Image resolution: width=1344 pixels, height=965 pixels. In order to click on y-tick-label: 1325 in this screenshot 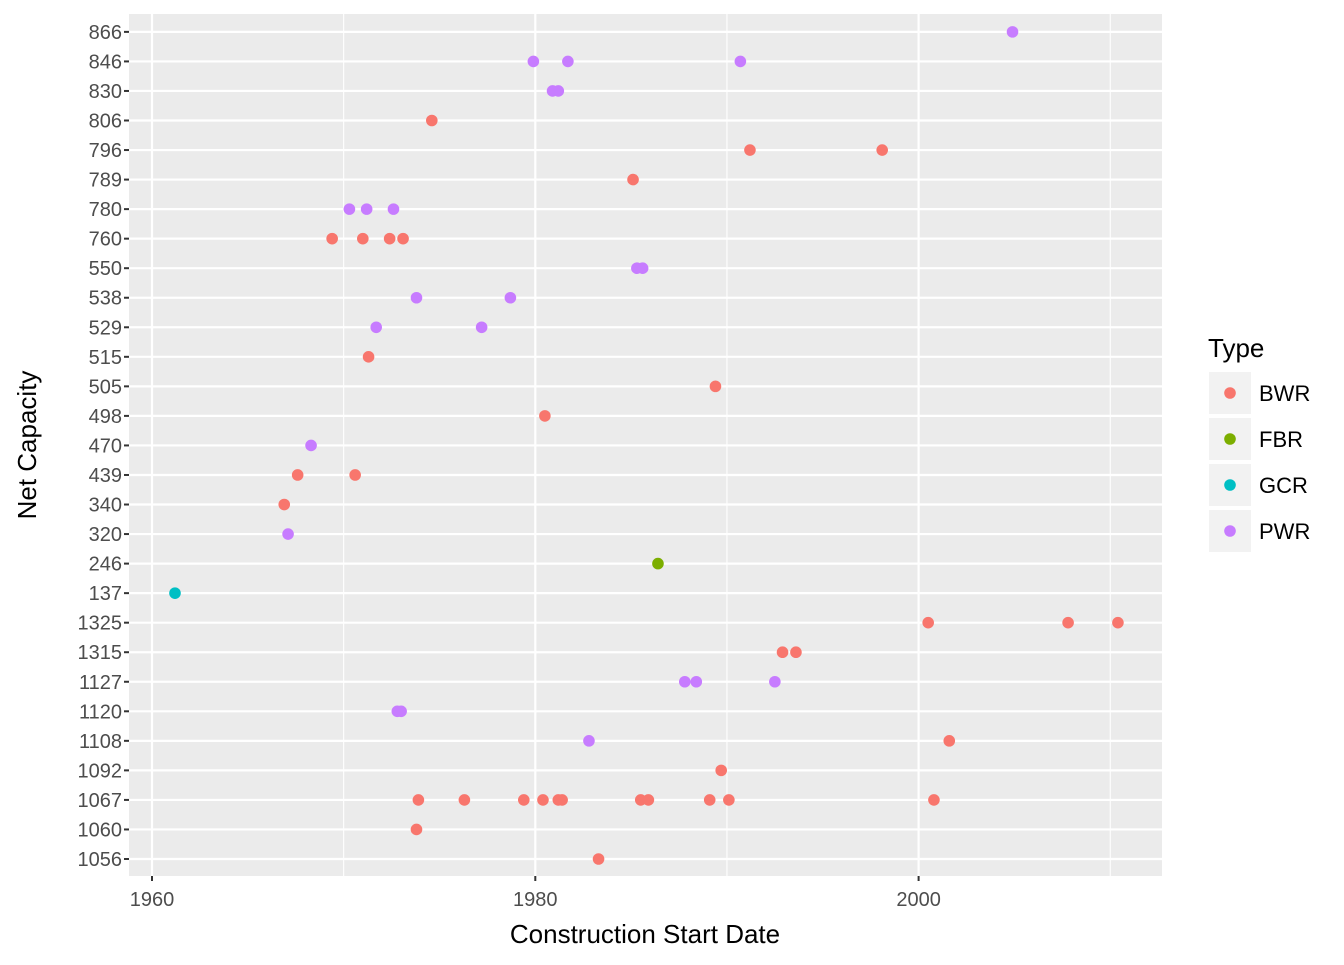, I will do `click(100, 624)`.